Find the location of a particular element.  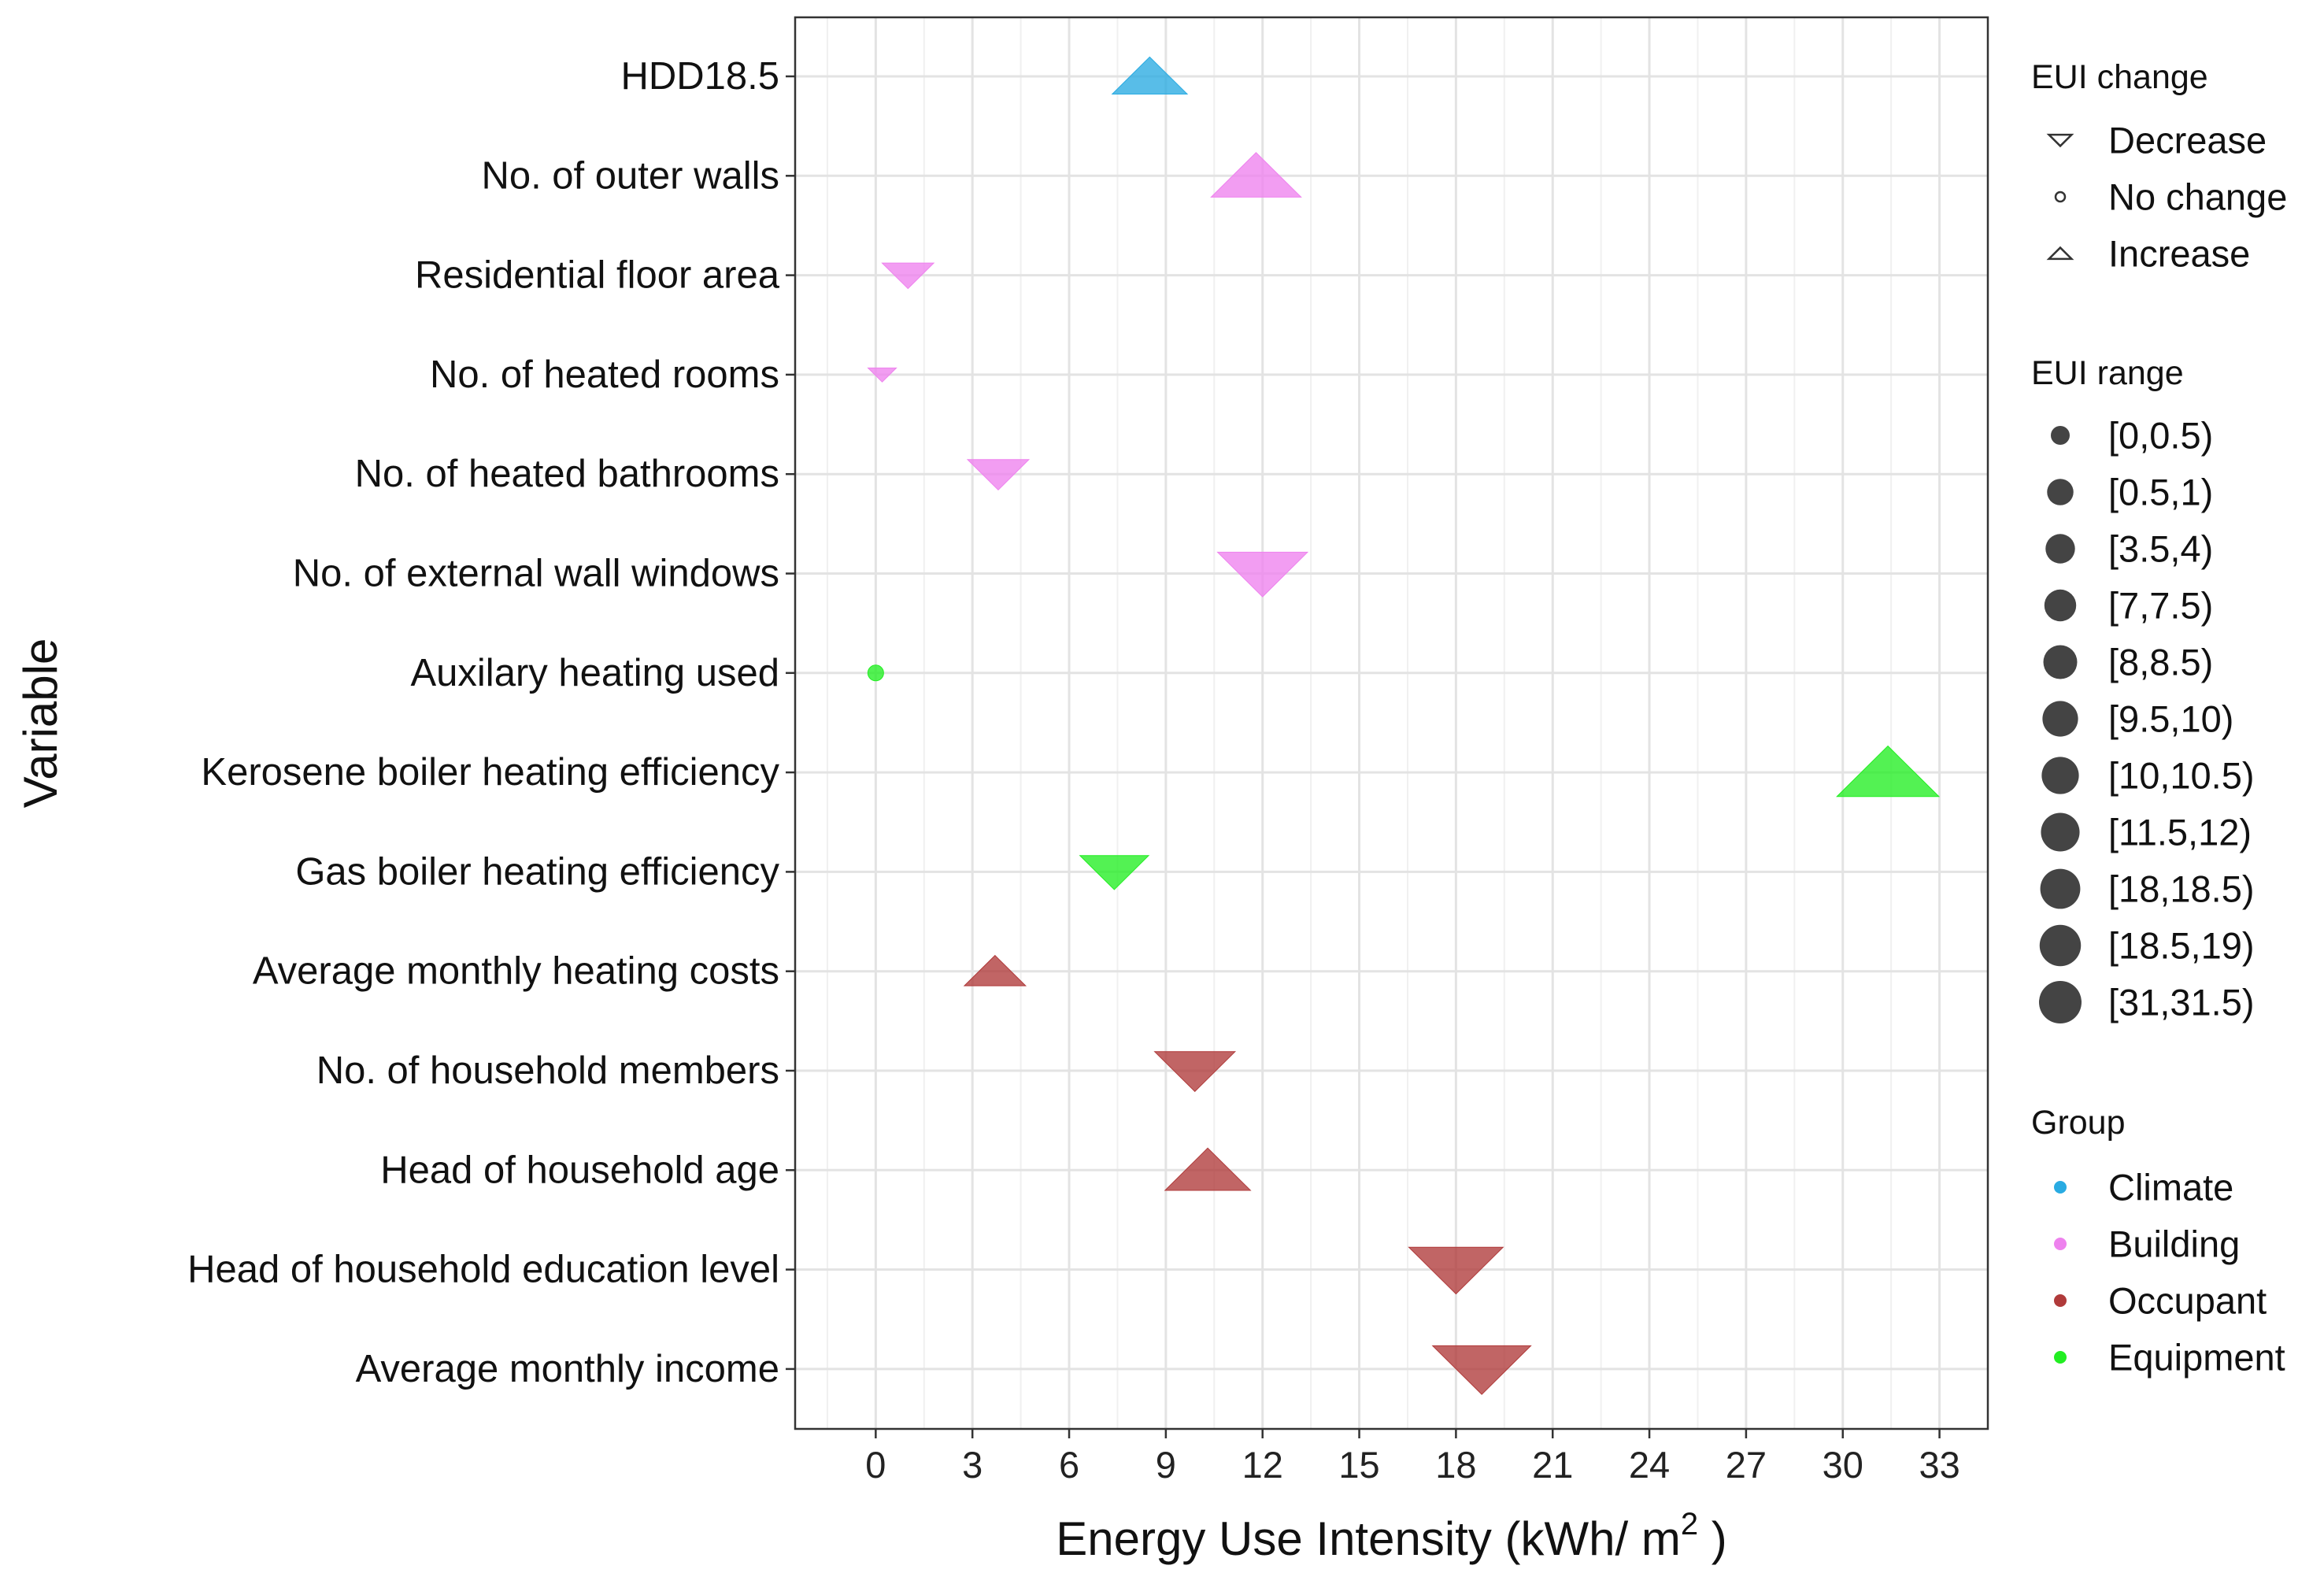

legend-marker-increase is located at coordinates (2060, 253).